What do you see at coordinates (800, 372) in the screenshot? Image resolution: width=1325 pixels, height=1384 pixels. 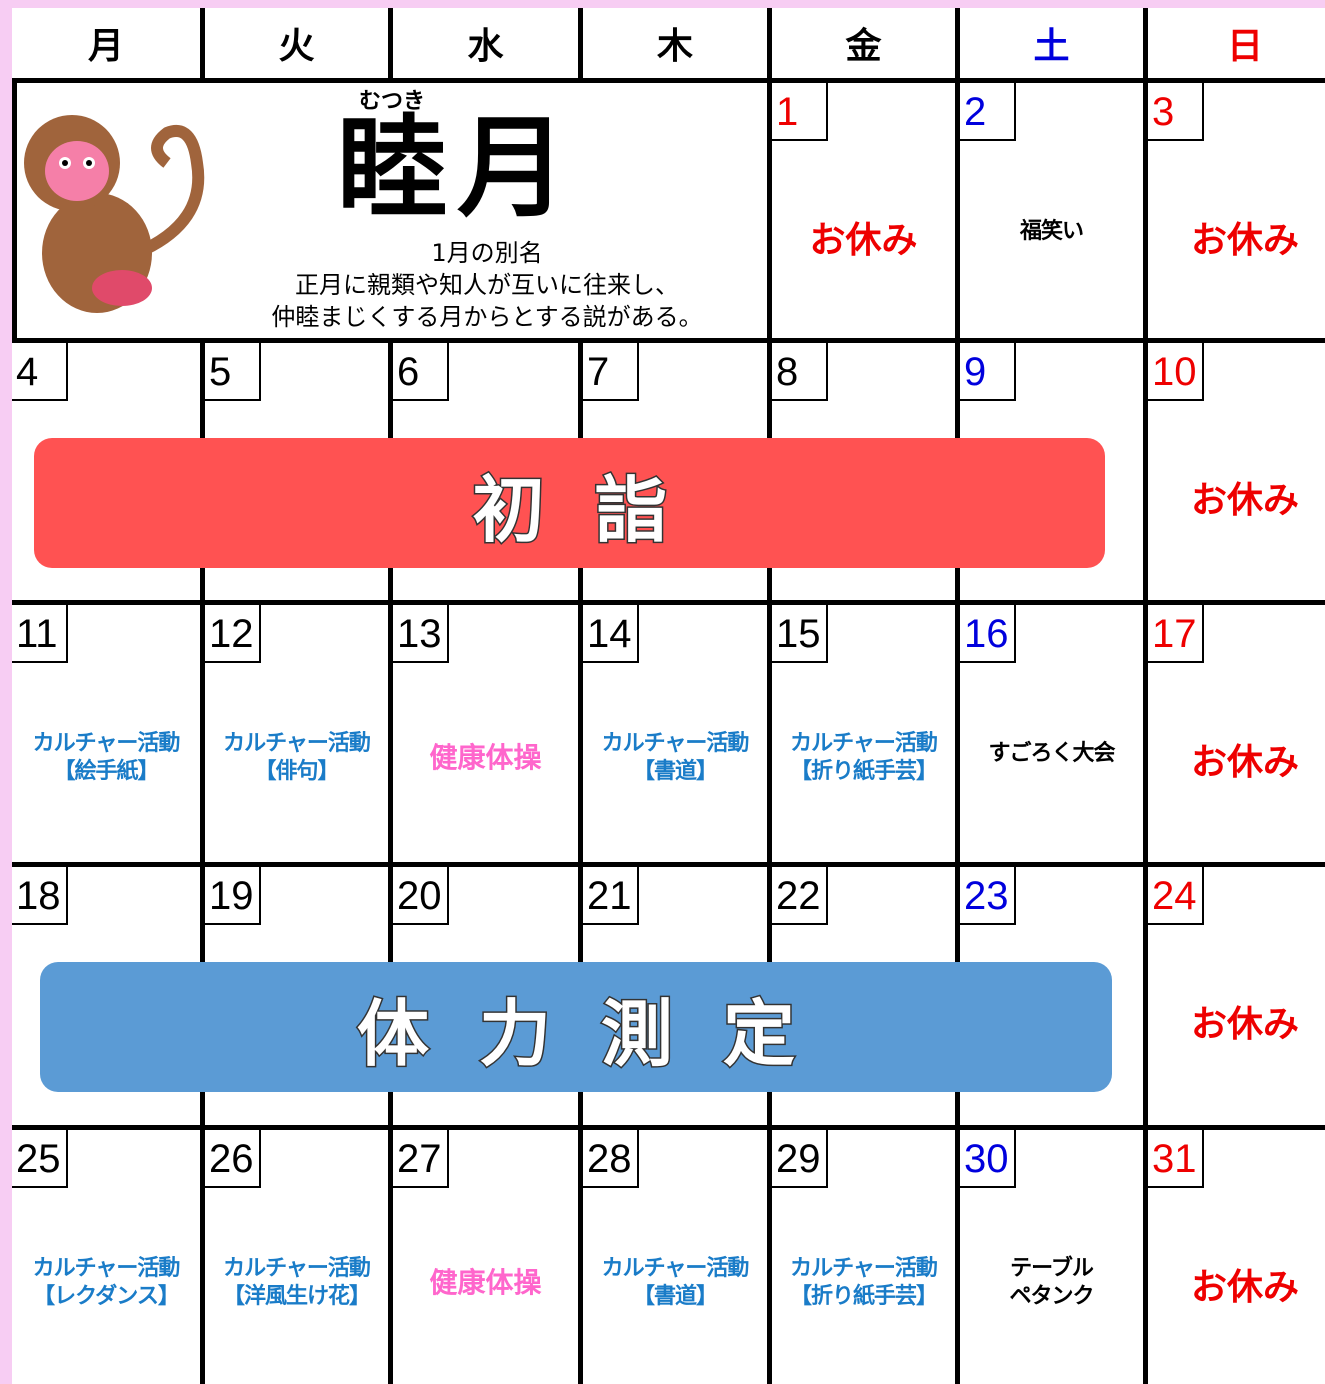 I see `day-number: 8` at bounding box center [800, 372].